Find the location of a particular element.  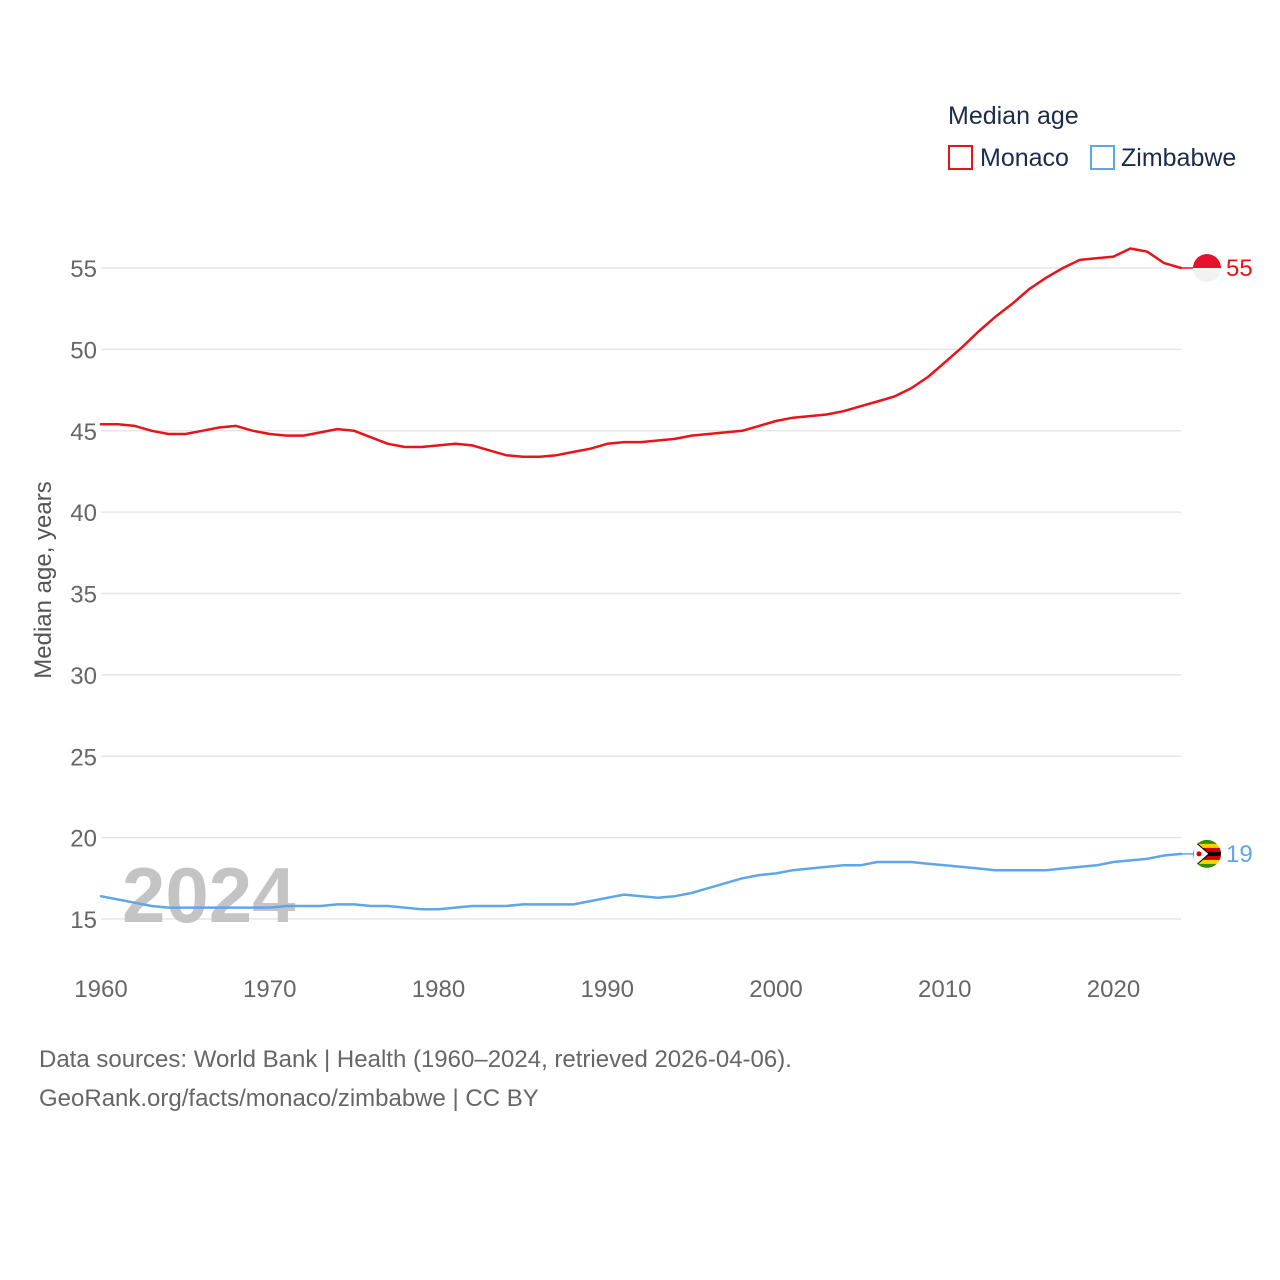

y-tick-label-35: 35 is located at coordinates (83, 595).